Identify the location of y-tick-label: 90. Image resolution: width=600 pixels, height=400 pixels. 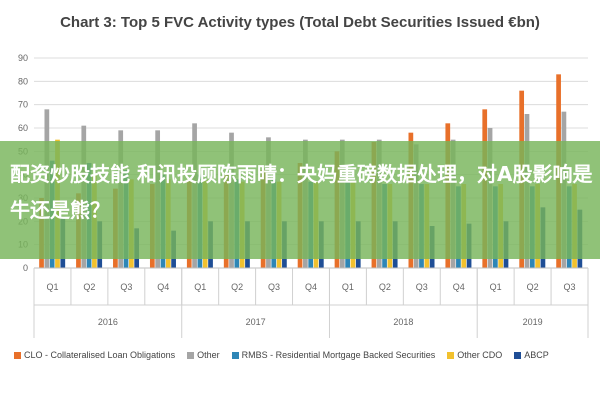
(23, 58).